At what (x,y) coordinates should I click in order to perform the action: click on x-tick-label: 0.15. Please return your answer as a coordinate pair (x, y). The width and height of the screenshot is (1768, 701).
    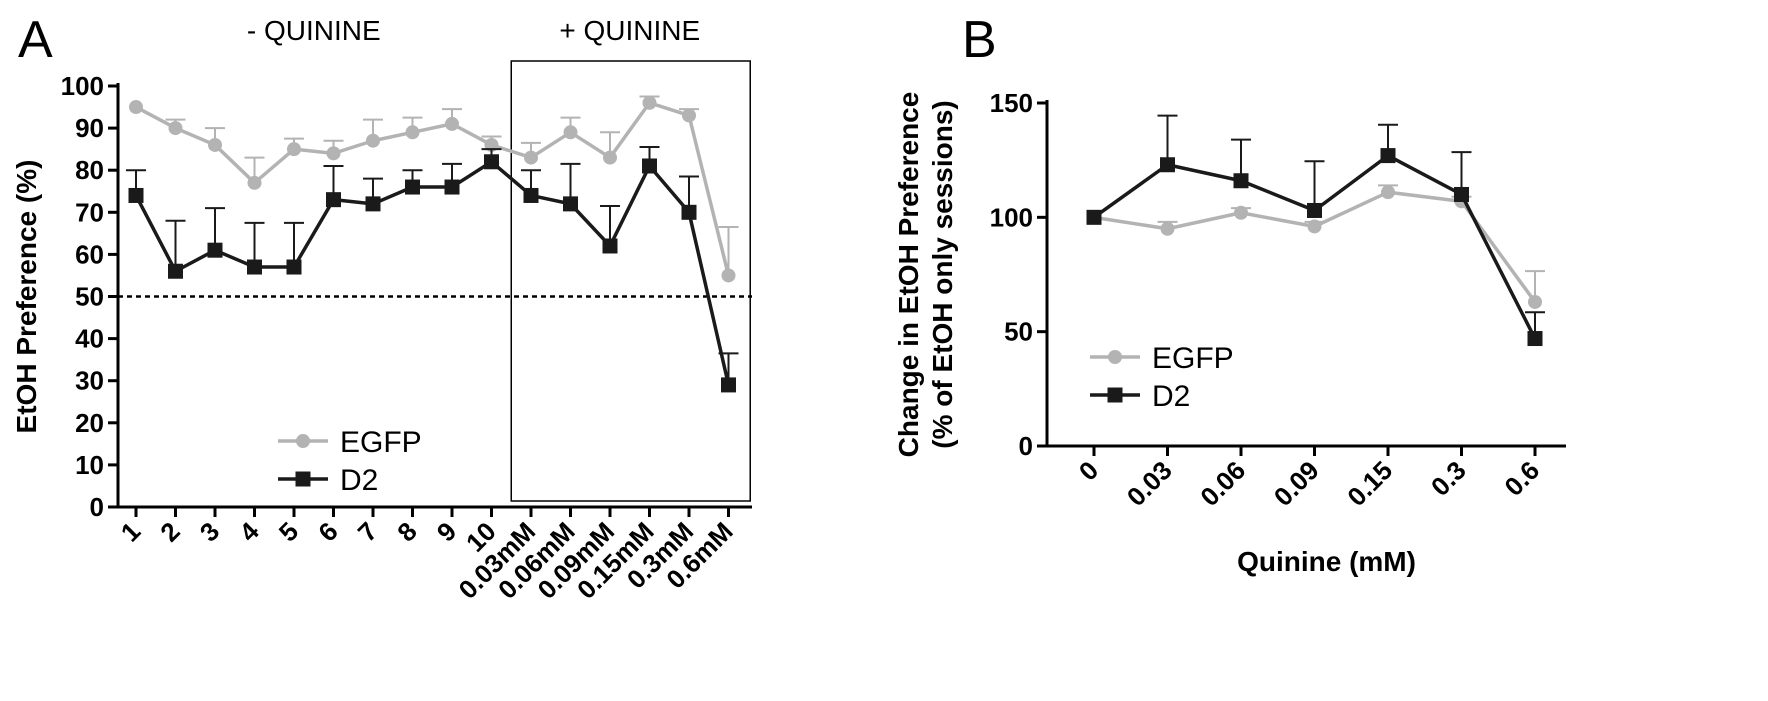
    Looking at the image, I should click on (1369, 483).